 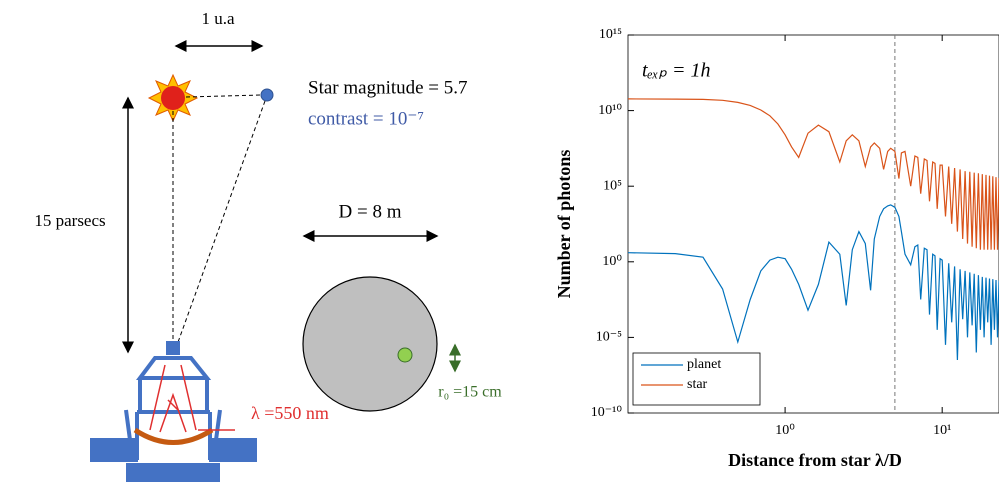 What do you see at coordinates (942, 430) in the screenshot?
I see `x-tick-label: 10¹` at bounding box center [942, 430].